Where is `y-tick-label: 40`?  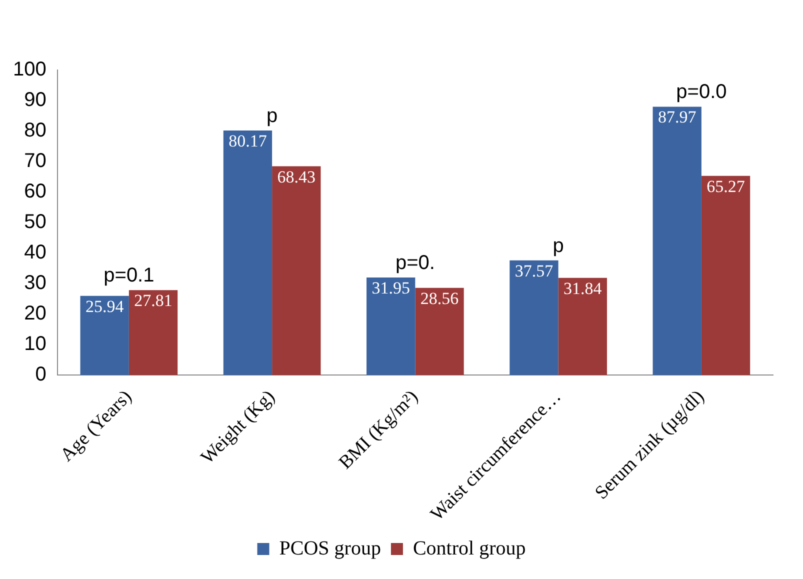
y-tick-label: 40 is located at coordinates (35, 253).